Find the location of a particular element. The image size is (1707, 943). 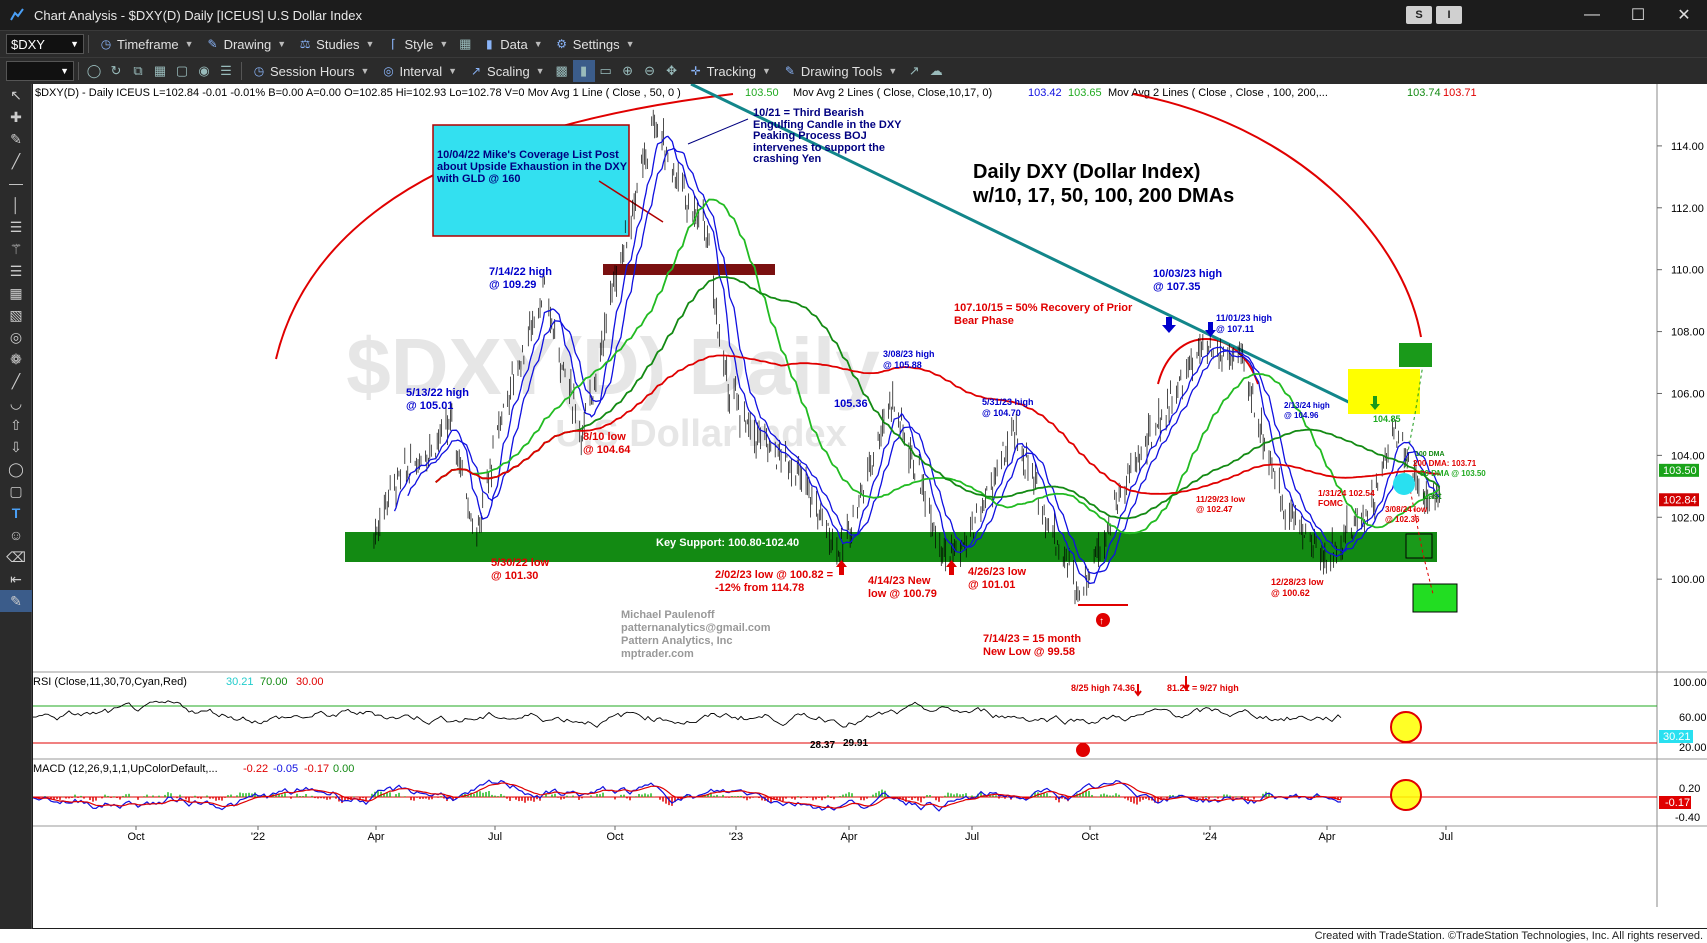

arc-icon: ◡ is located at coordinates (16, 402).